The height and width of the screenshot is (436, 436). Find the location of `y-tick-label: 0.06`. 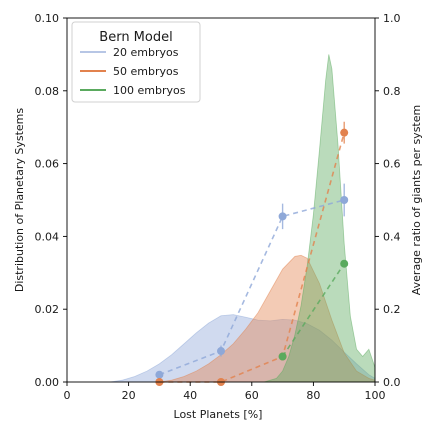

y-tick-label: 0.06 is located at coordinates (47, 164).